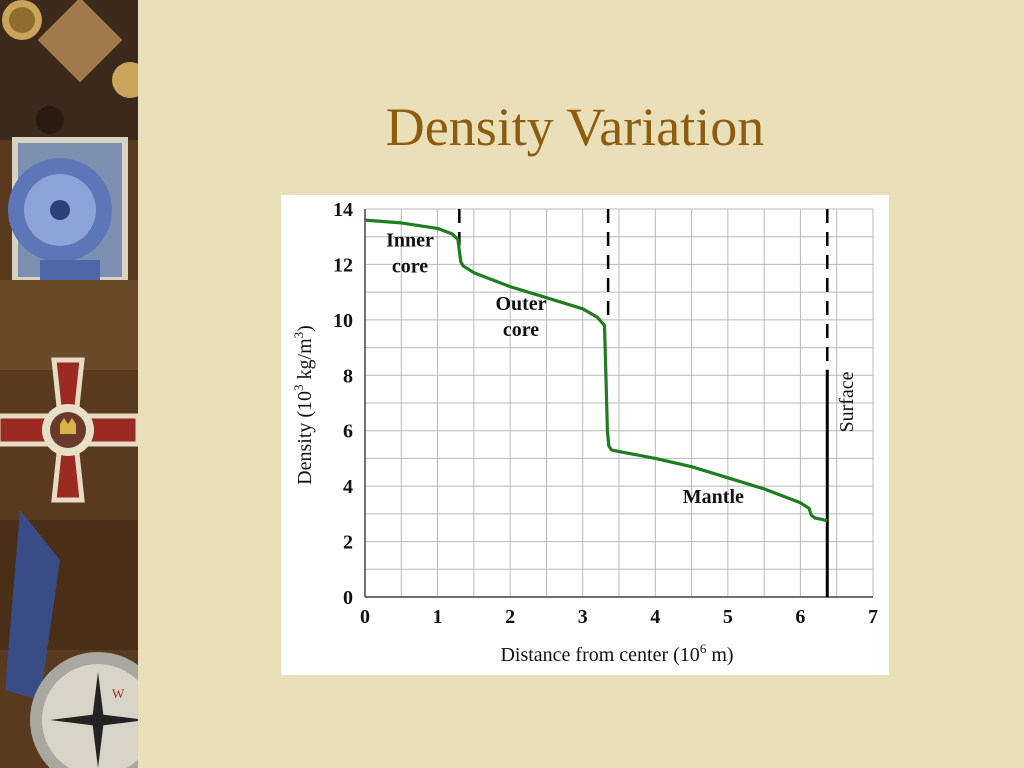  Describe the element at coordinates (873, 617) in the screenshot. I see `x-tick-label: 7` at that location.